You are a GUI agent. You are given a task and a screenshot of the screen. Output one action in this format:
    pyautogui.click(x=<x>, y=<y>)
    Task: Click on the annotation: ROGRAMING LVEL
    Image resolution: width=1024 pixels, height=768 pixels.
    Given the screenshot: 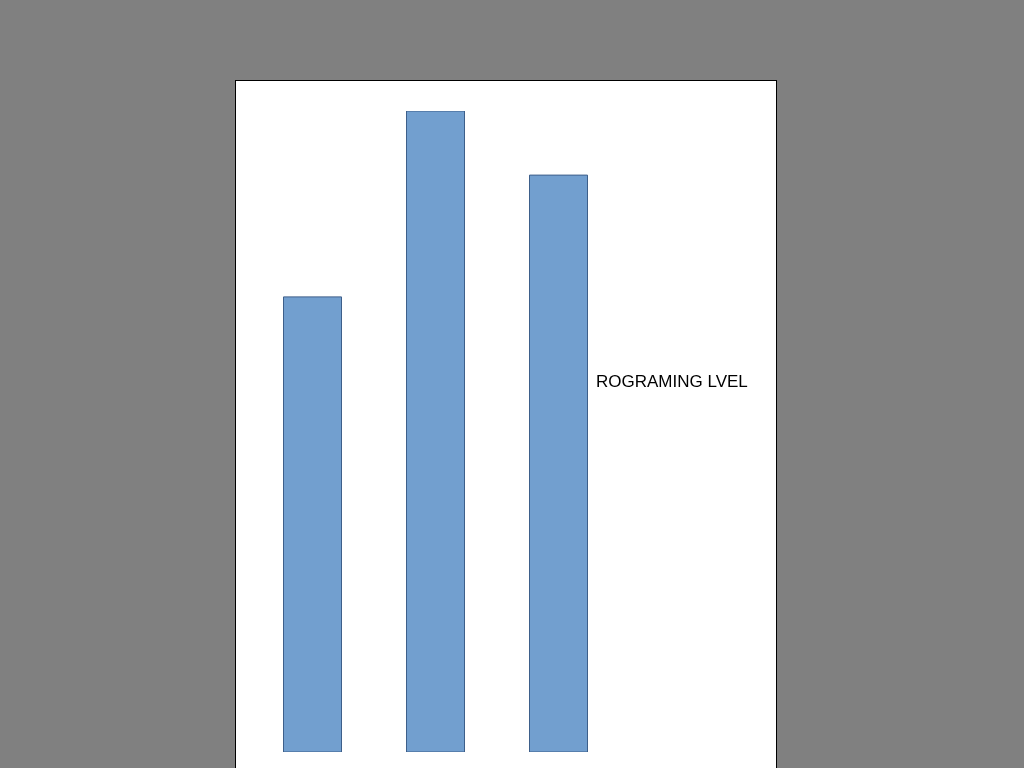 What is the action you would take?
    pyautogui.click(x=672, y=381)
    